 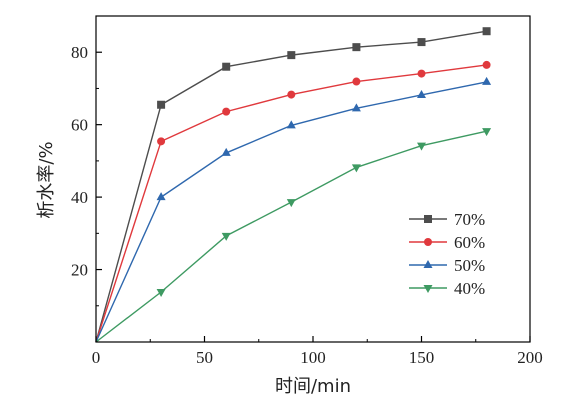 What do you see at coordinates (447, 288) in the screenshot?
I see `legend-item-40pct: 40%` at bounding box center [447, 288].